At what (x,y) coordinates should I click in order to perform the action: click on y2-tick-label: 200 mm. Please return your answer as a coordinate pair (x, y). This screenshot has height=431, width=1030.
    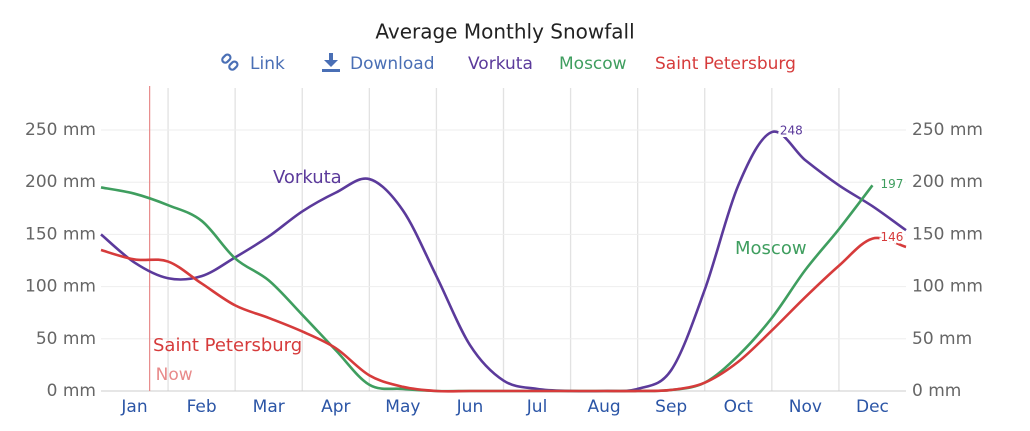
    Looking at the image, I should click on (947, 182).